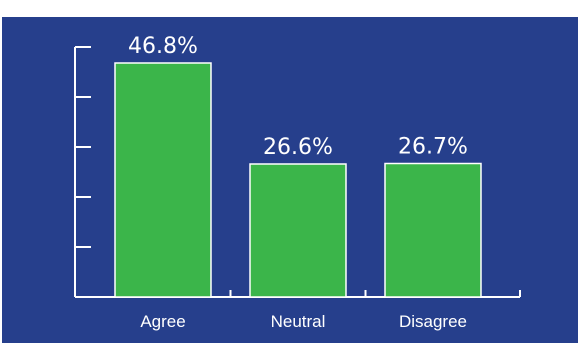 The width and height of the screenshot is (580, 343). I want to click on bar-neutral, so click(298, 230).